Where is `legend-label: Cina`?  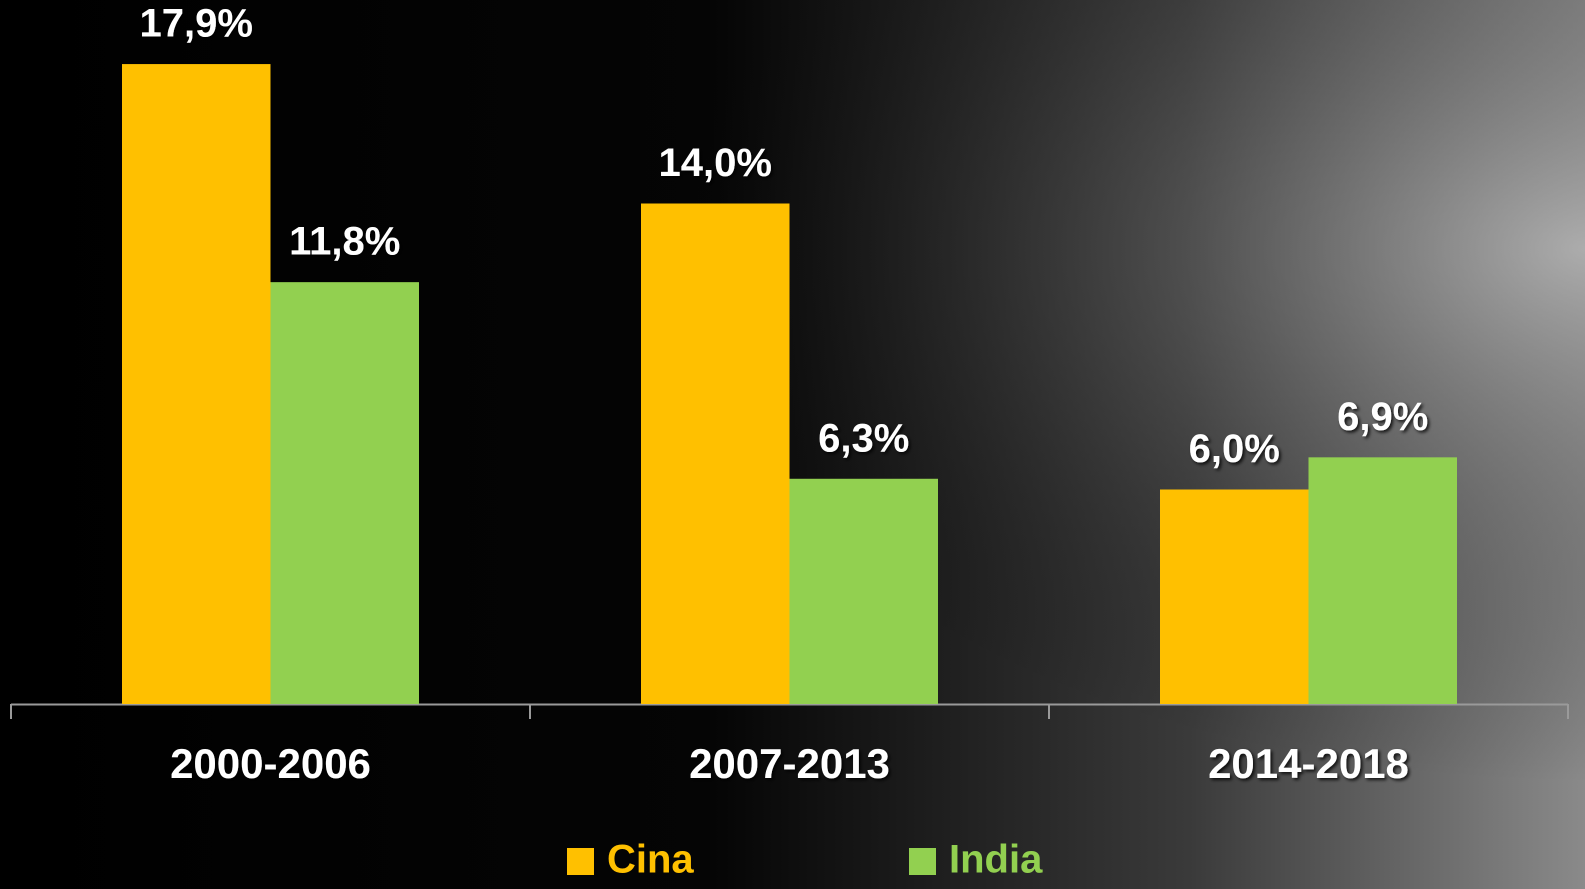 legend-label: Cina is located at coordinates (650, 860).